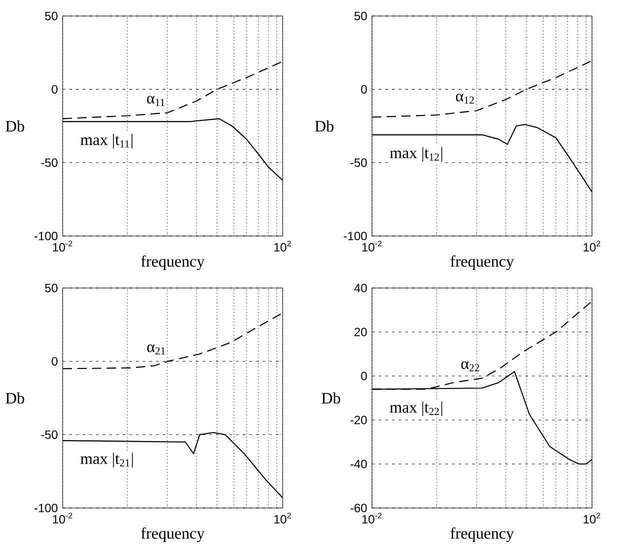  What do you see at coordinates (358, 420) in the screenshot?
I see `y-tick-label: -20` at bounding box center [358, 420].